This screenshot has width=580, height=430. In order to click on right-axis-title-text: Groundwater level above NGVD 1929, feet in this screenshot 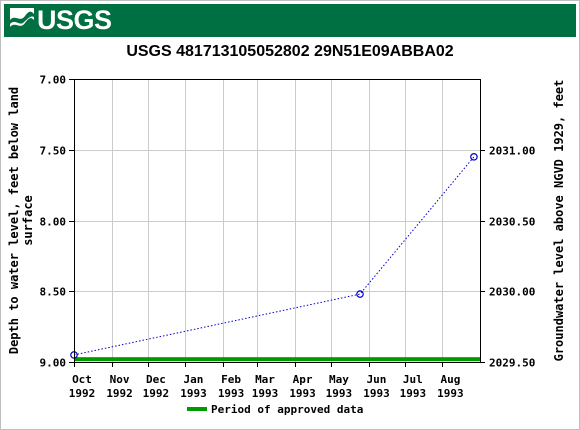, I will do `click(559, 221)`.